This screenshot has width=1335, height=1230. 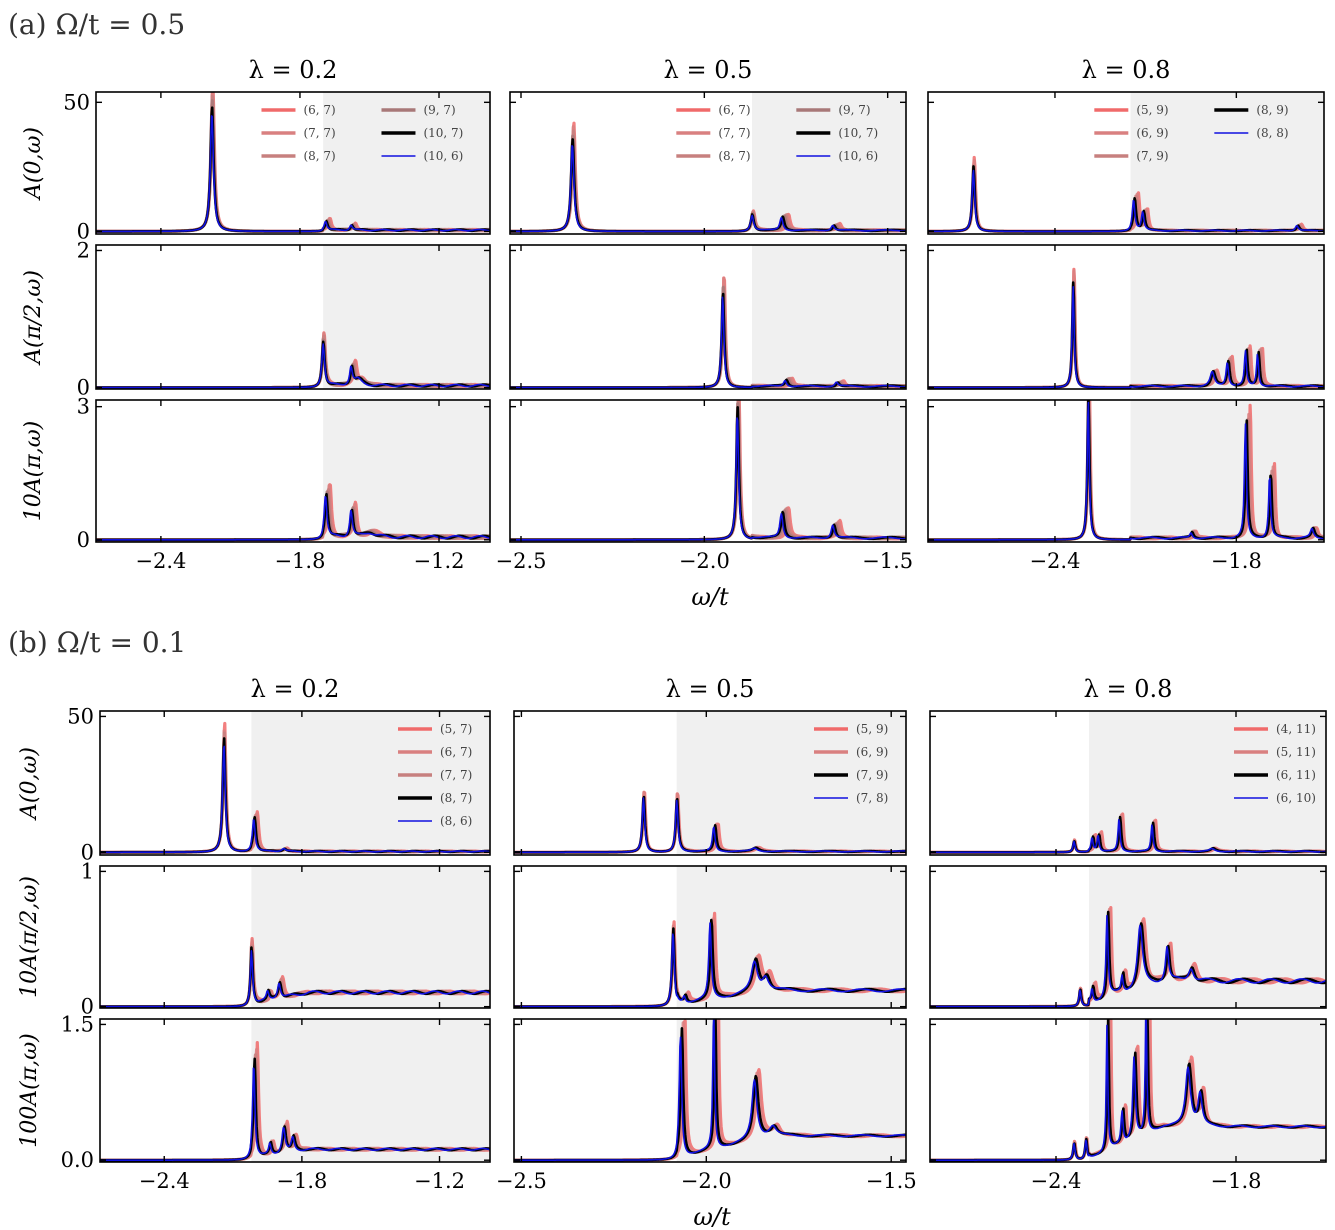 What do you see at coordinates (712, 1216) in the screenshot?
I see `x-axis-label-part-b: ω/t` at bounding box center [712, 1216].